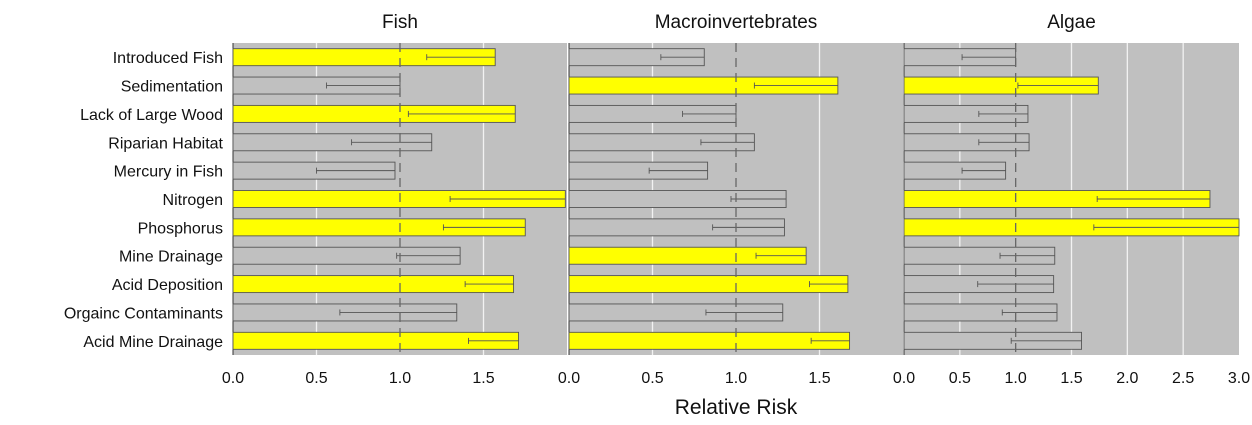  What do you see at coordinates (193, 200) in the screenshot?
I see `category-label: Nitrogen` at bounding box center [193, 200].